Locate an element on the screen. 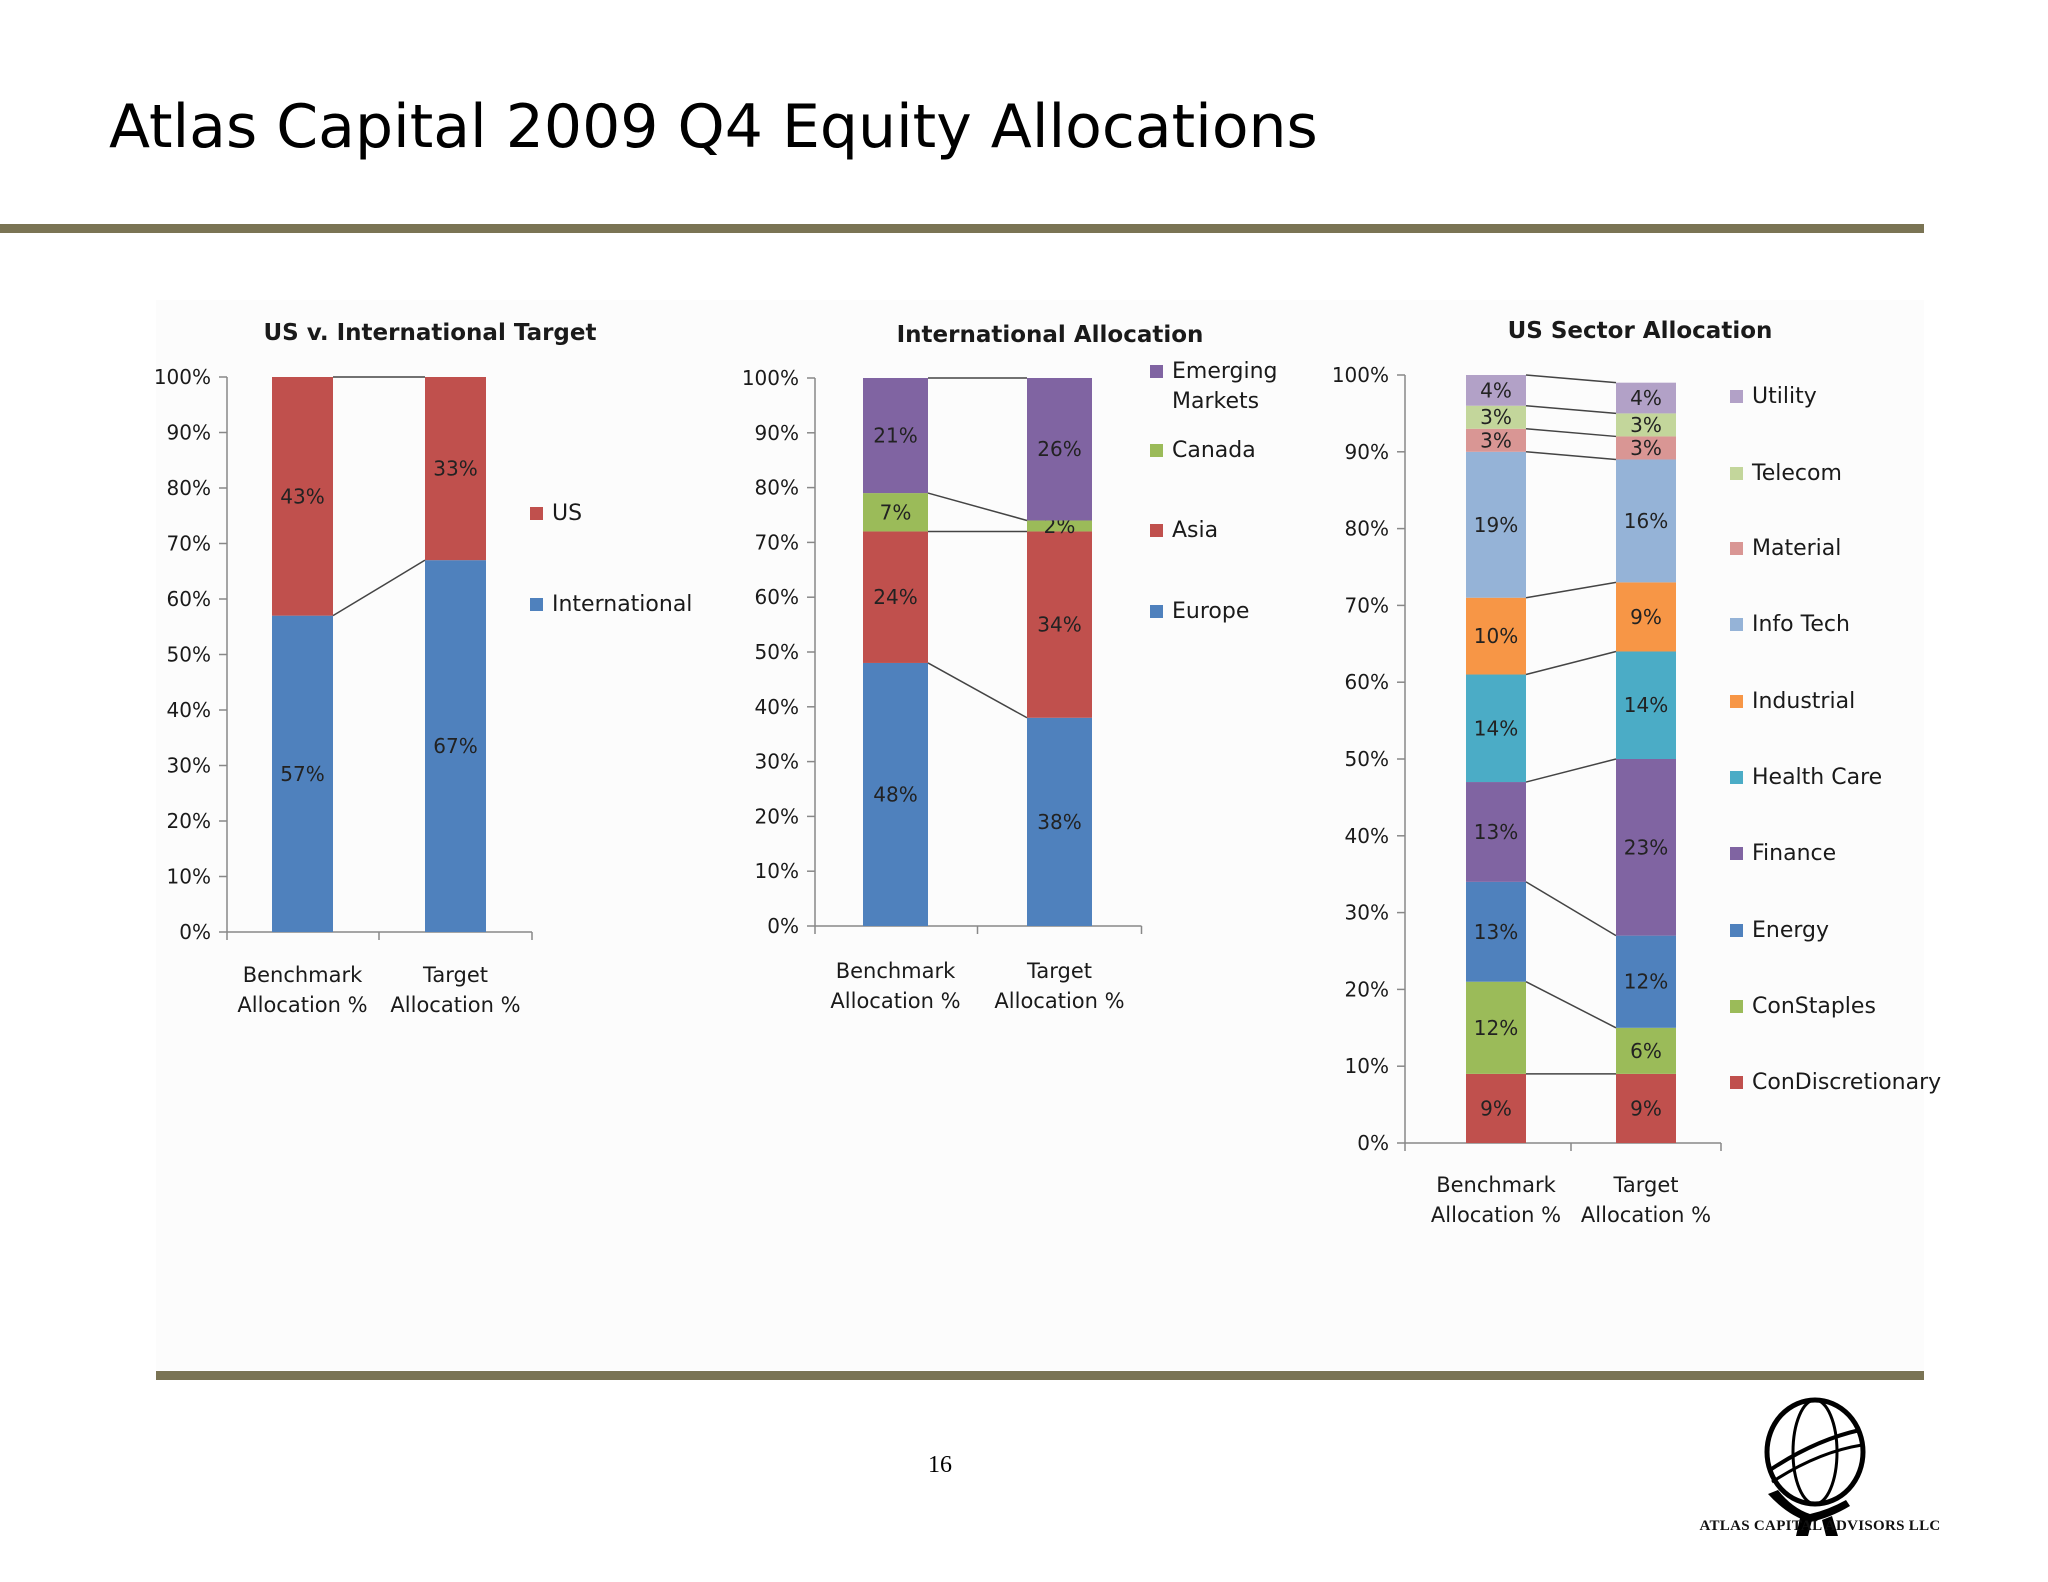  data-label-finance: 13% is located at coordinates (1496, 832).